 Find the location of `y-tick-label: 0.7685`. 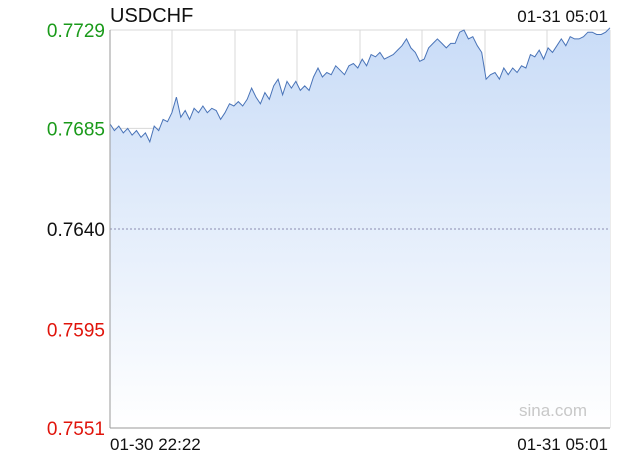

y-tick-label: 0.7685 is located at coordinates (76, 129).